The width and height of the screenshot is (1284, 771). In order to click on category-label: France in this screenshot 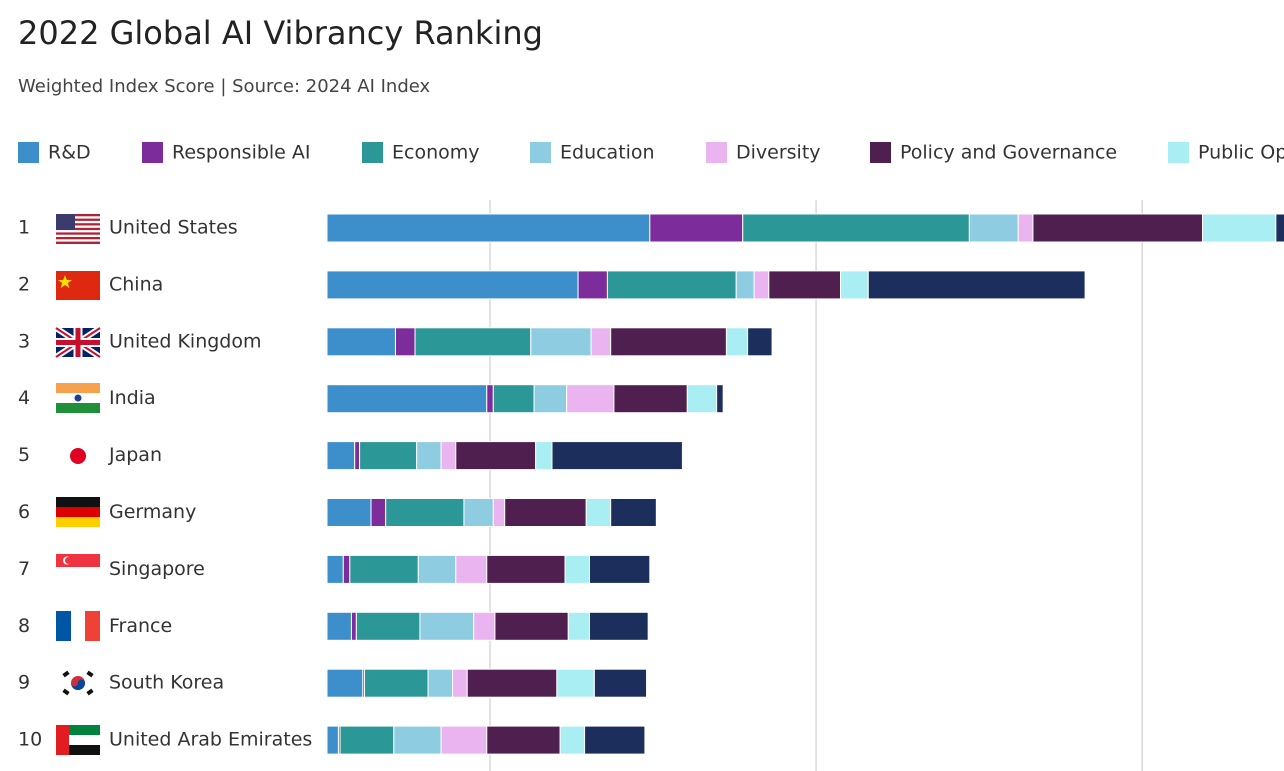, I will do `click(140, 626)`.